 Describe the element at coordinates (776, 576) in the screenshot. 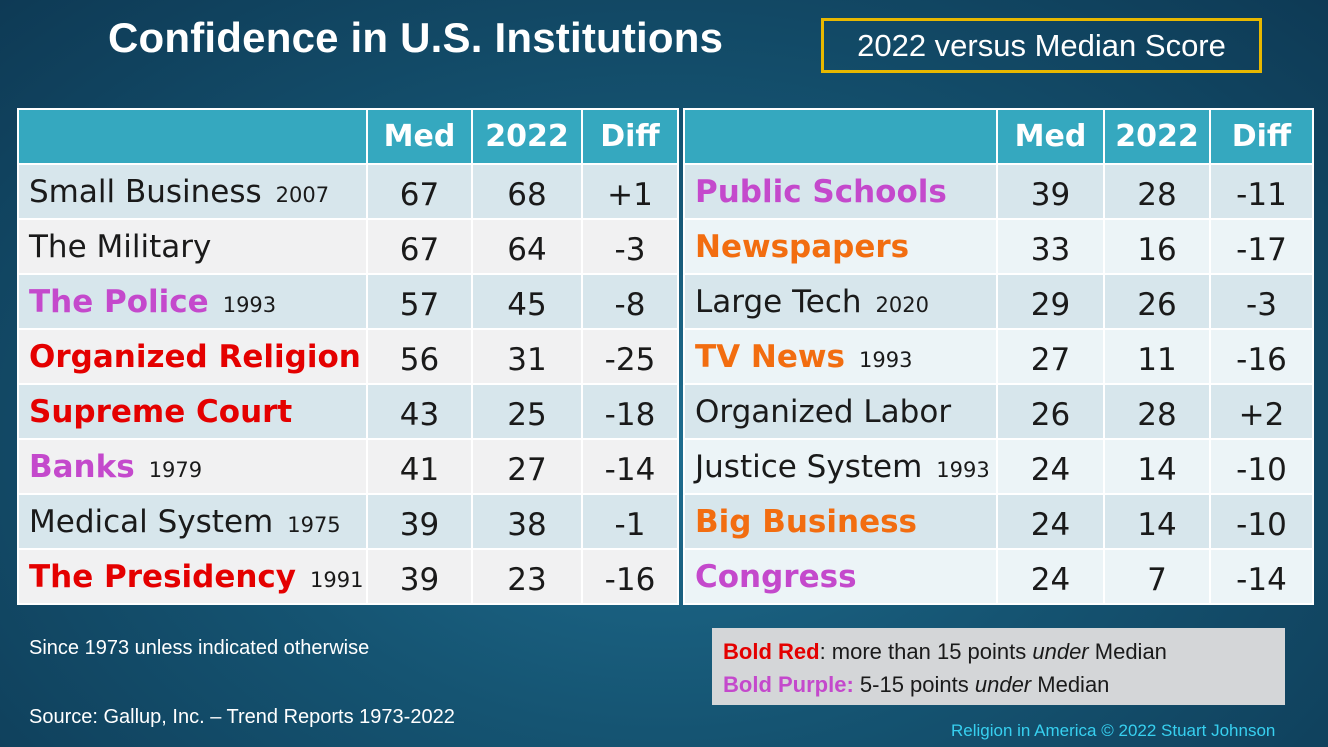

I see `institution-name: Congress` at that location.